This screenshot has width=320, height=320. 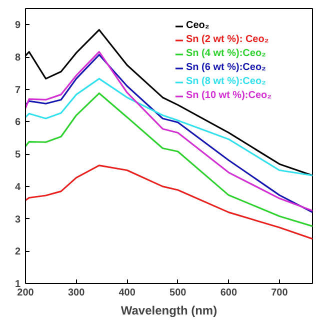 What do you see at coordinates (226, 53) in the screenshot?
I see `legend-label: Sn (4 wt %):Ceo₂` at bounding box center [226, 53].